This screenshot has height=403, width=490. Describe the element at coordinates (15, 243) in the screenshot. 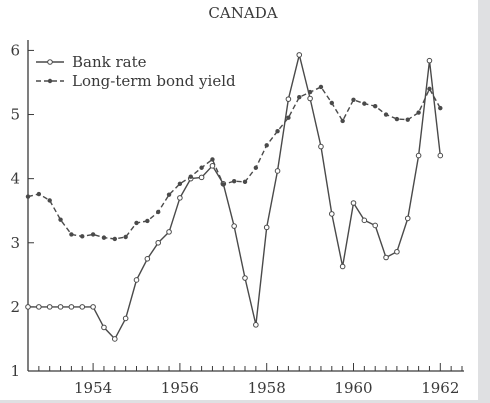

I see `y-tick-label: 3` at that location.